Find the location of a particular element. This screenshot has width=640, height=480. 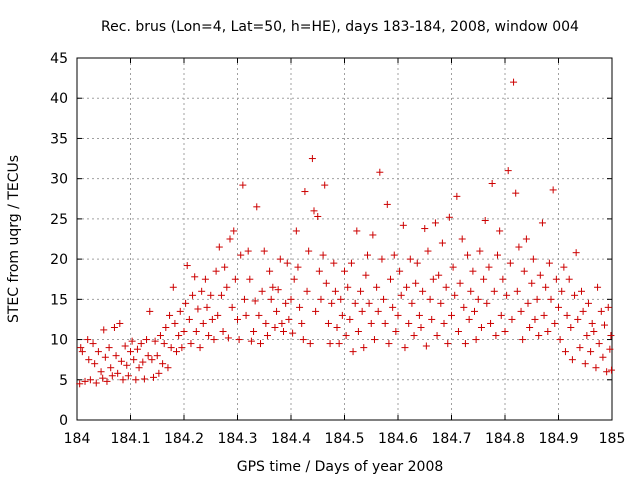

x-axis-label: GPS time / Days of year 2008 is located at coordinates (340, 467).